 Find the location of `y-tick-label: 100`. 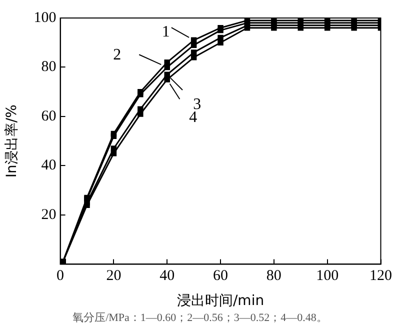

y-tick-label: 100 is located at coordinates (45, 18).